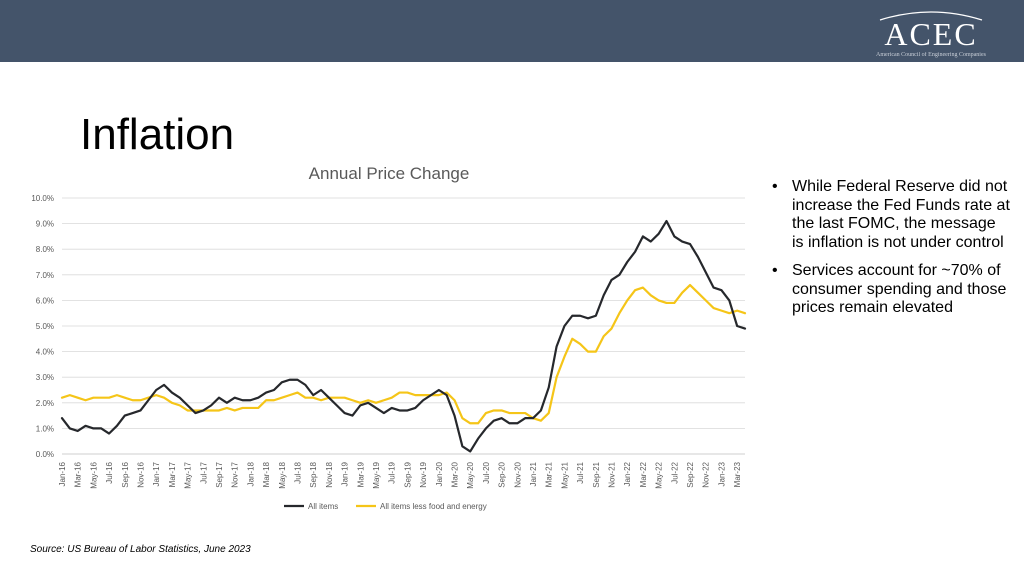 This screenshot has height=576, width=1024. I want to click on x-tick-label: Jan-21, so click(533, 473).